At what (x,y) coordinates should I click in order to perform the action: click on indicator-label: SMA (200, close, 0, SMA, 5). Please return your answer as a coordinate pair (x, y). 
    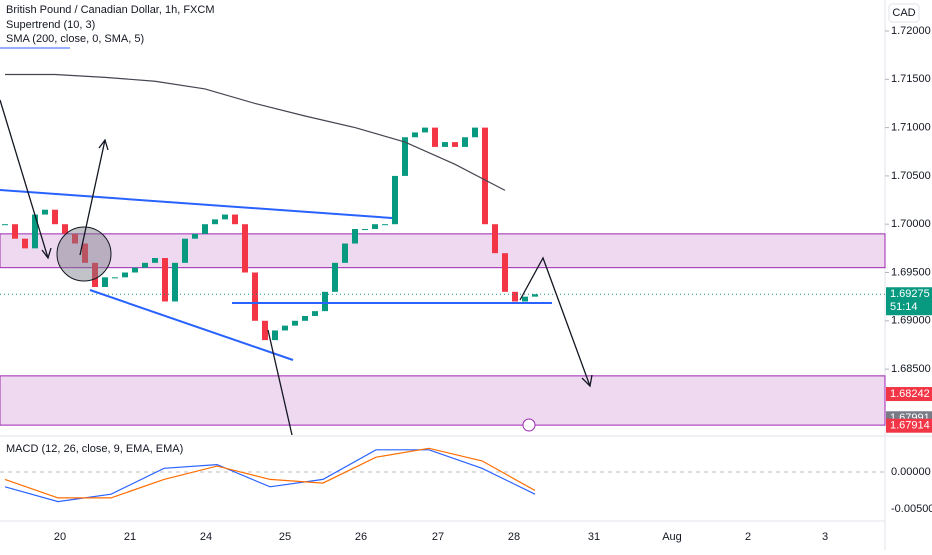
    Looking at the image, I should click on (75, 39).